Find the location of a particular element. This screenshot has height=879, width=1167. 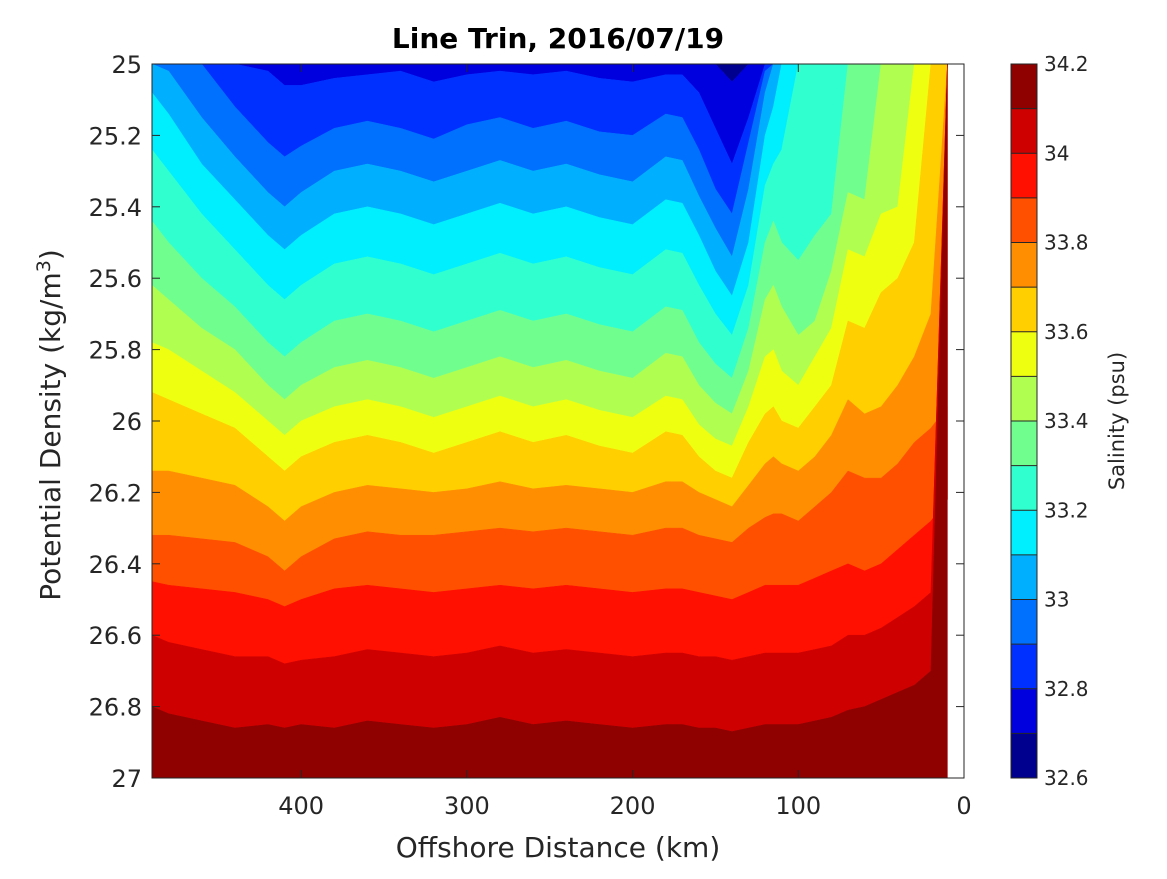

y-tick-label: 27 is located at coordinates (126, 779).